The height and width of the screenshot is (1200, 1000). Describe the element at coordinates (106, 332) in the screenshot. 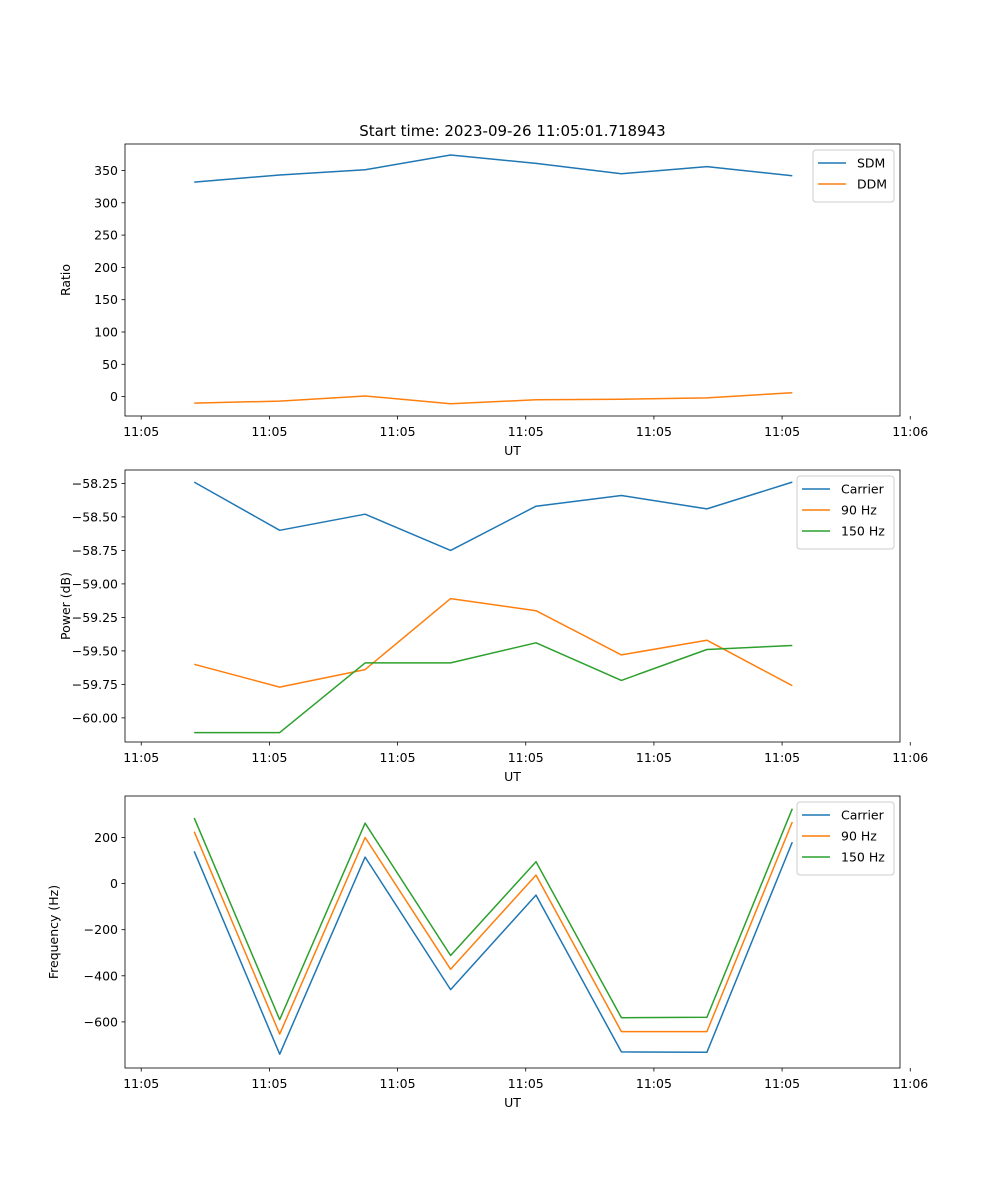

I see `y-tick-label: 100` at that location.